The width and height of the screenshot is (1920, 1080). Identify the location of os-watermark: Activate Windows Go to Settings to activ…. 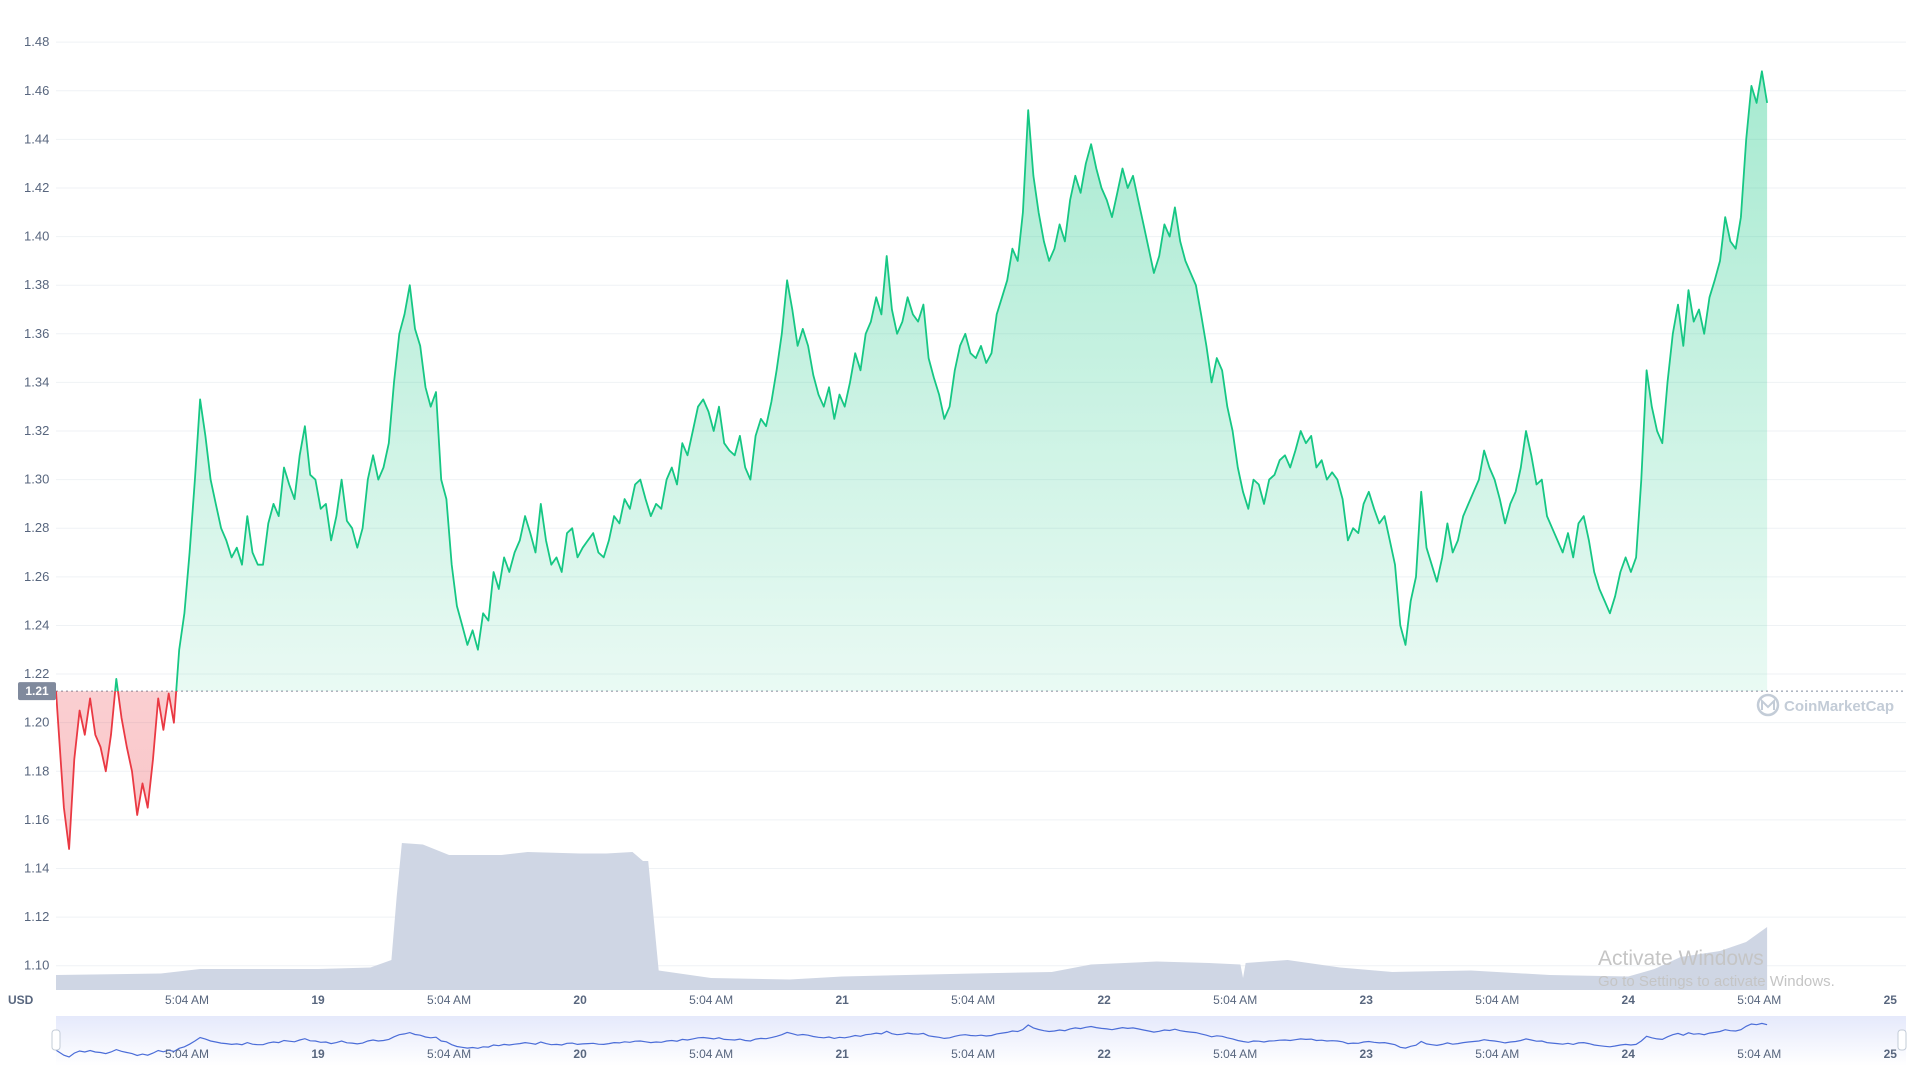
(1716, 968).